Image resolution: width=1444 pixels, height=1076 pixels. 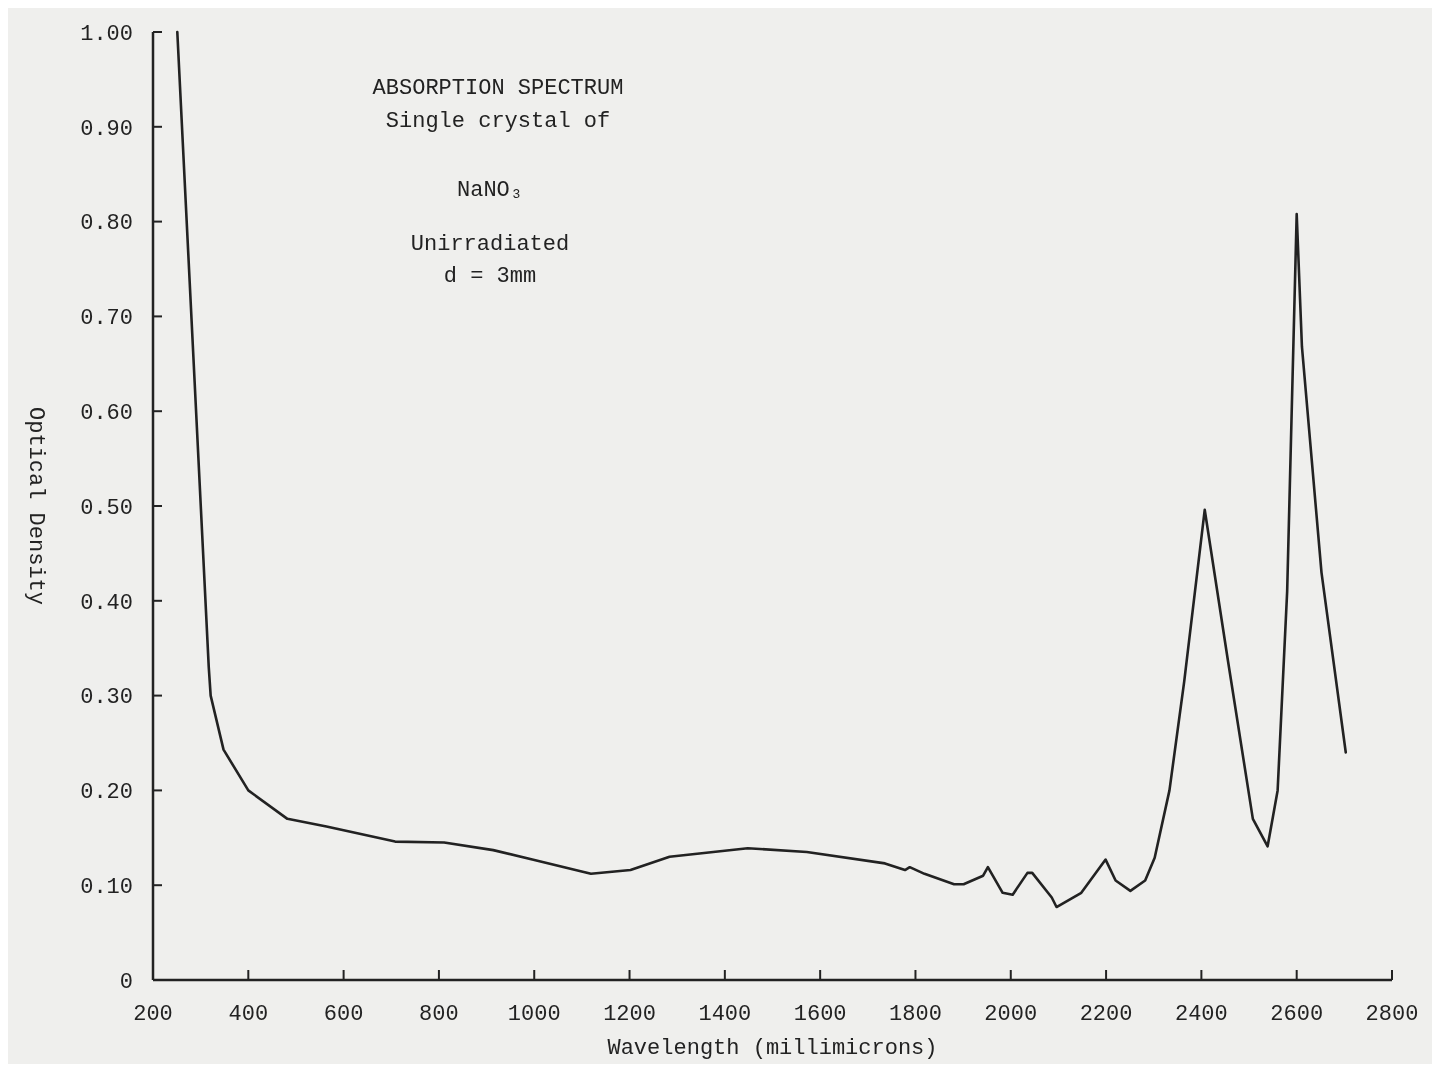 I want to click on y-tick-label: 1.00, so click(x=106, y=34).